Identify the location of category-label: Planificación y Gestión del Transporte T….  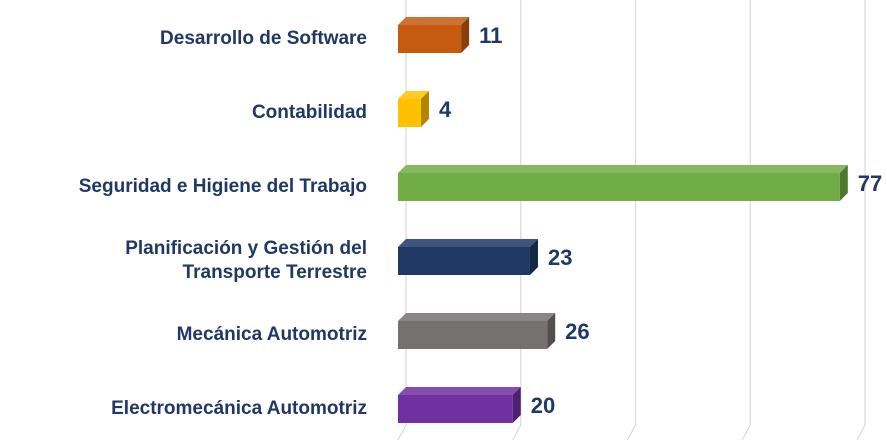
(246, 260).